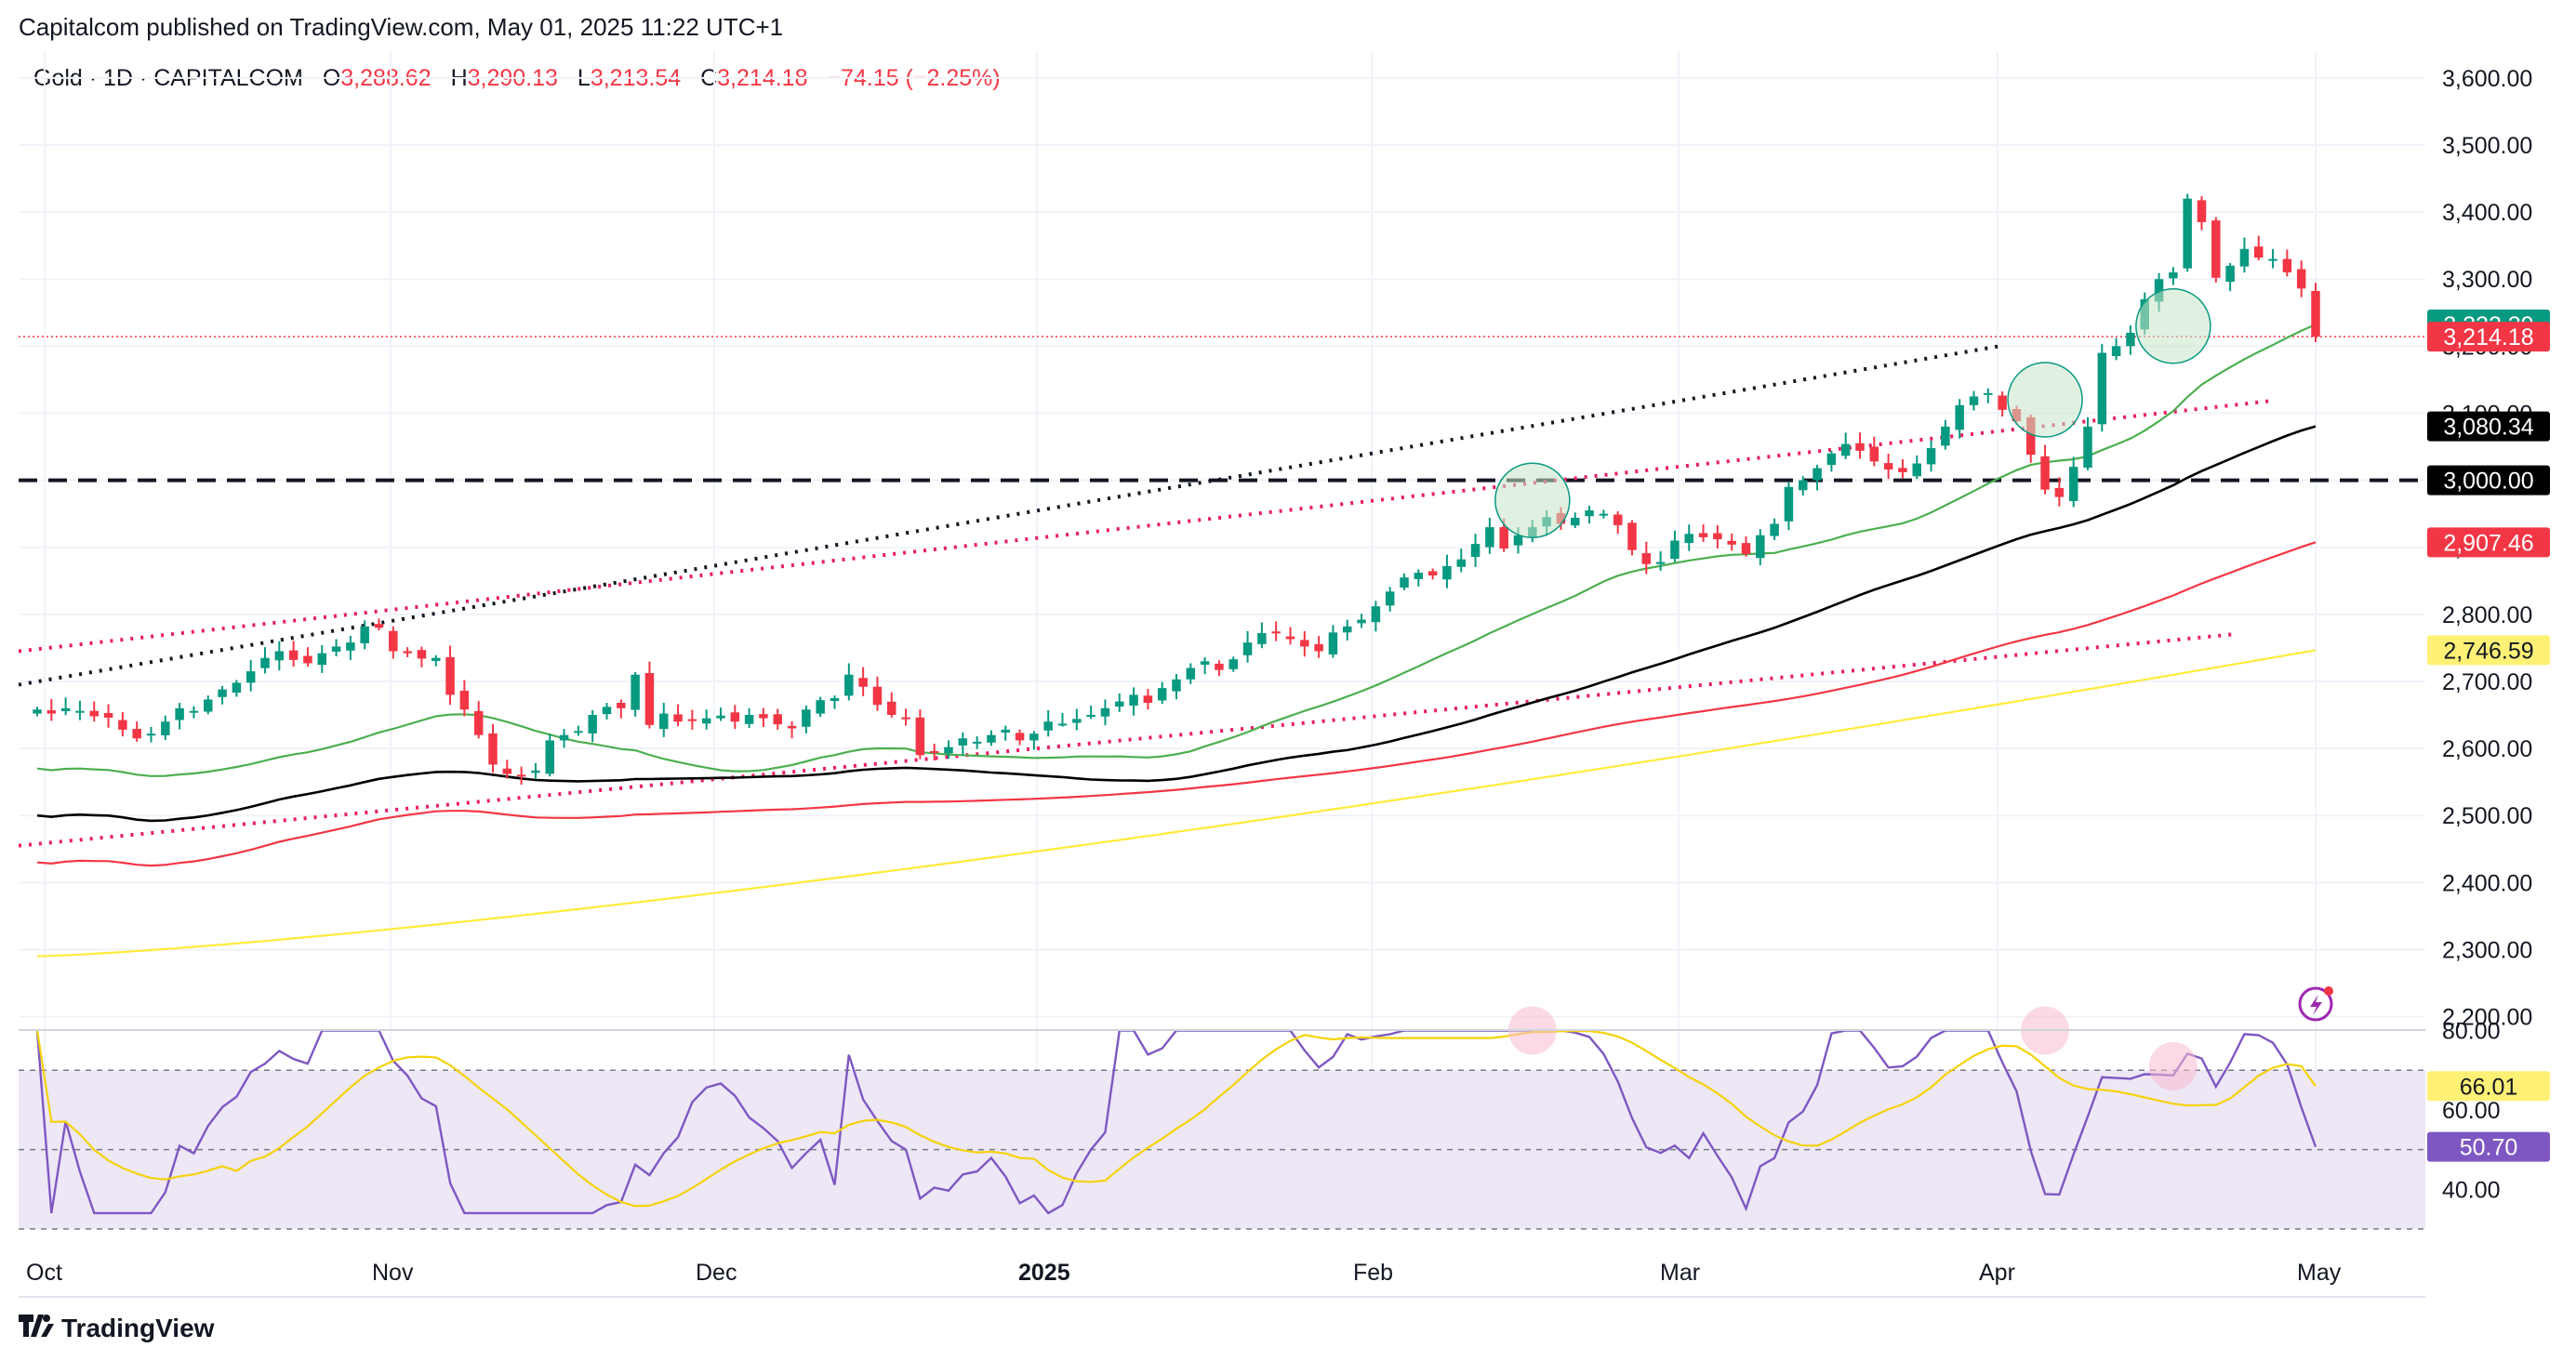  Describe the element at coordinates (2487, 749) in the screenshot. I see `price-tick-label: 2,600.00` at that location.